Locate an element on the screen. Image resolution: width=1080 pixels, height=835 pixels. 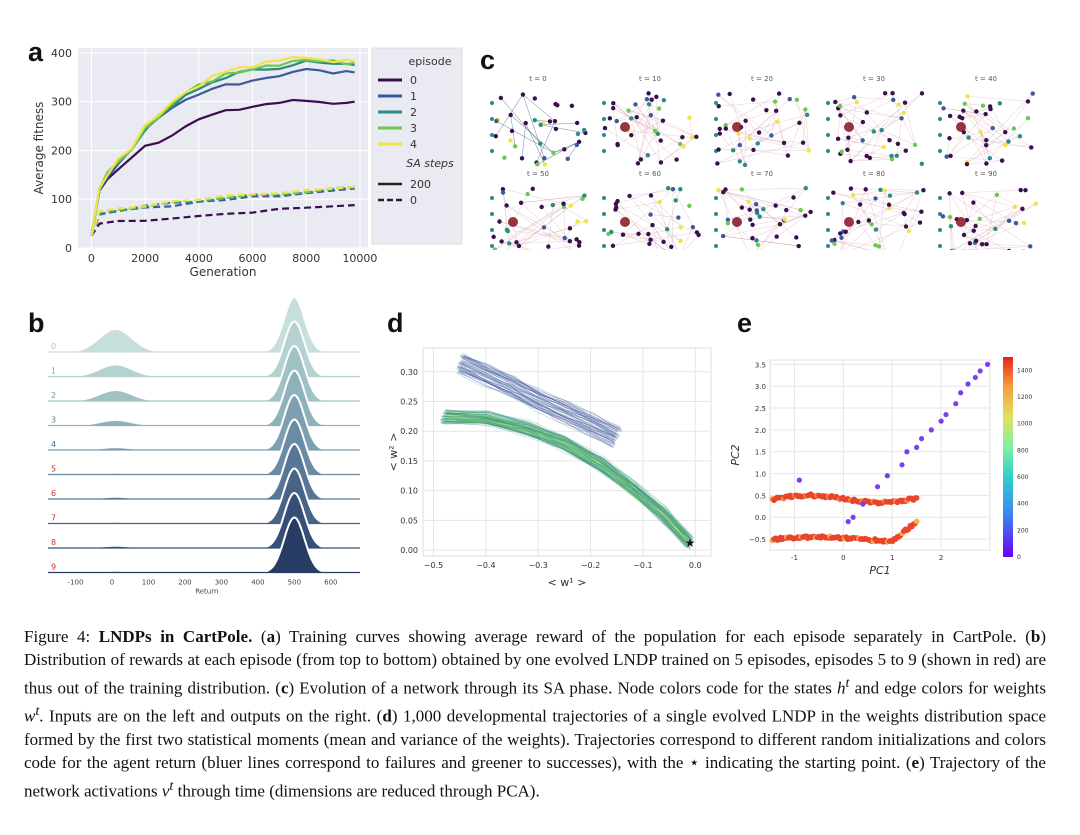
ridge-row-label: 7 is located at coordinates (53, 518).